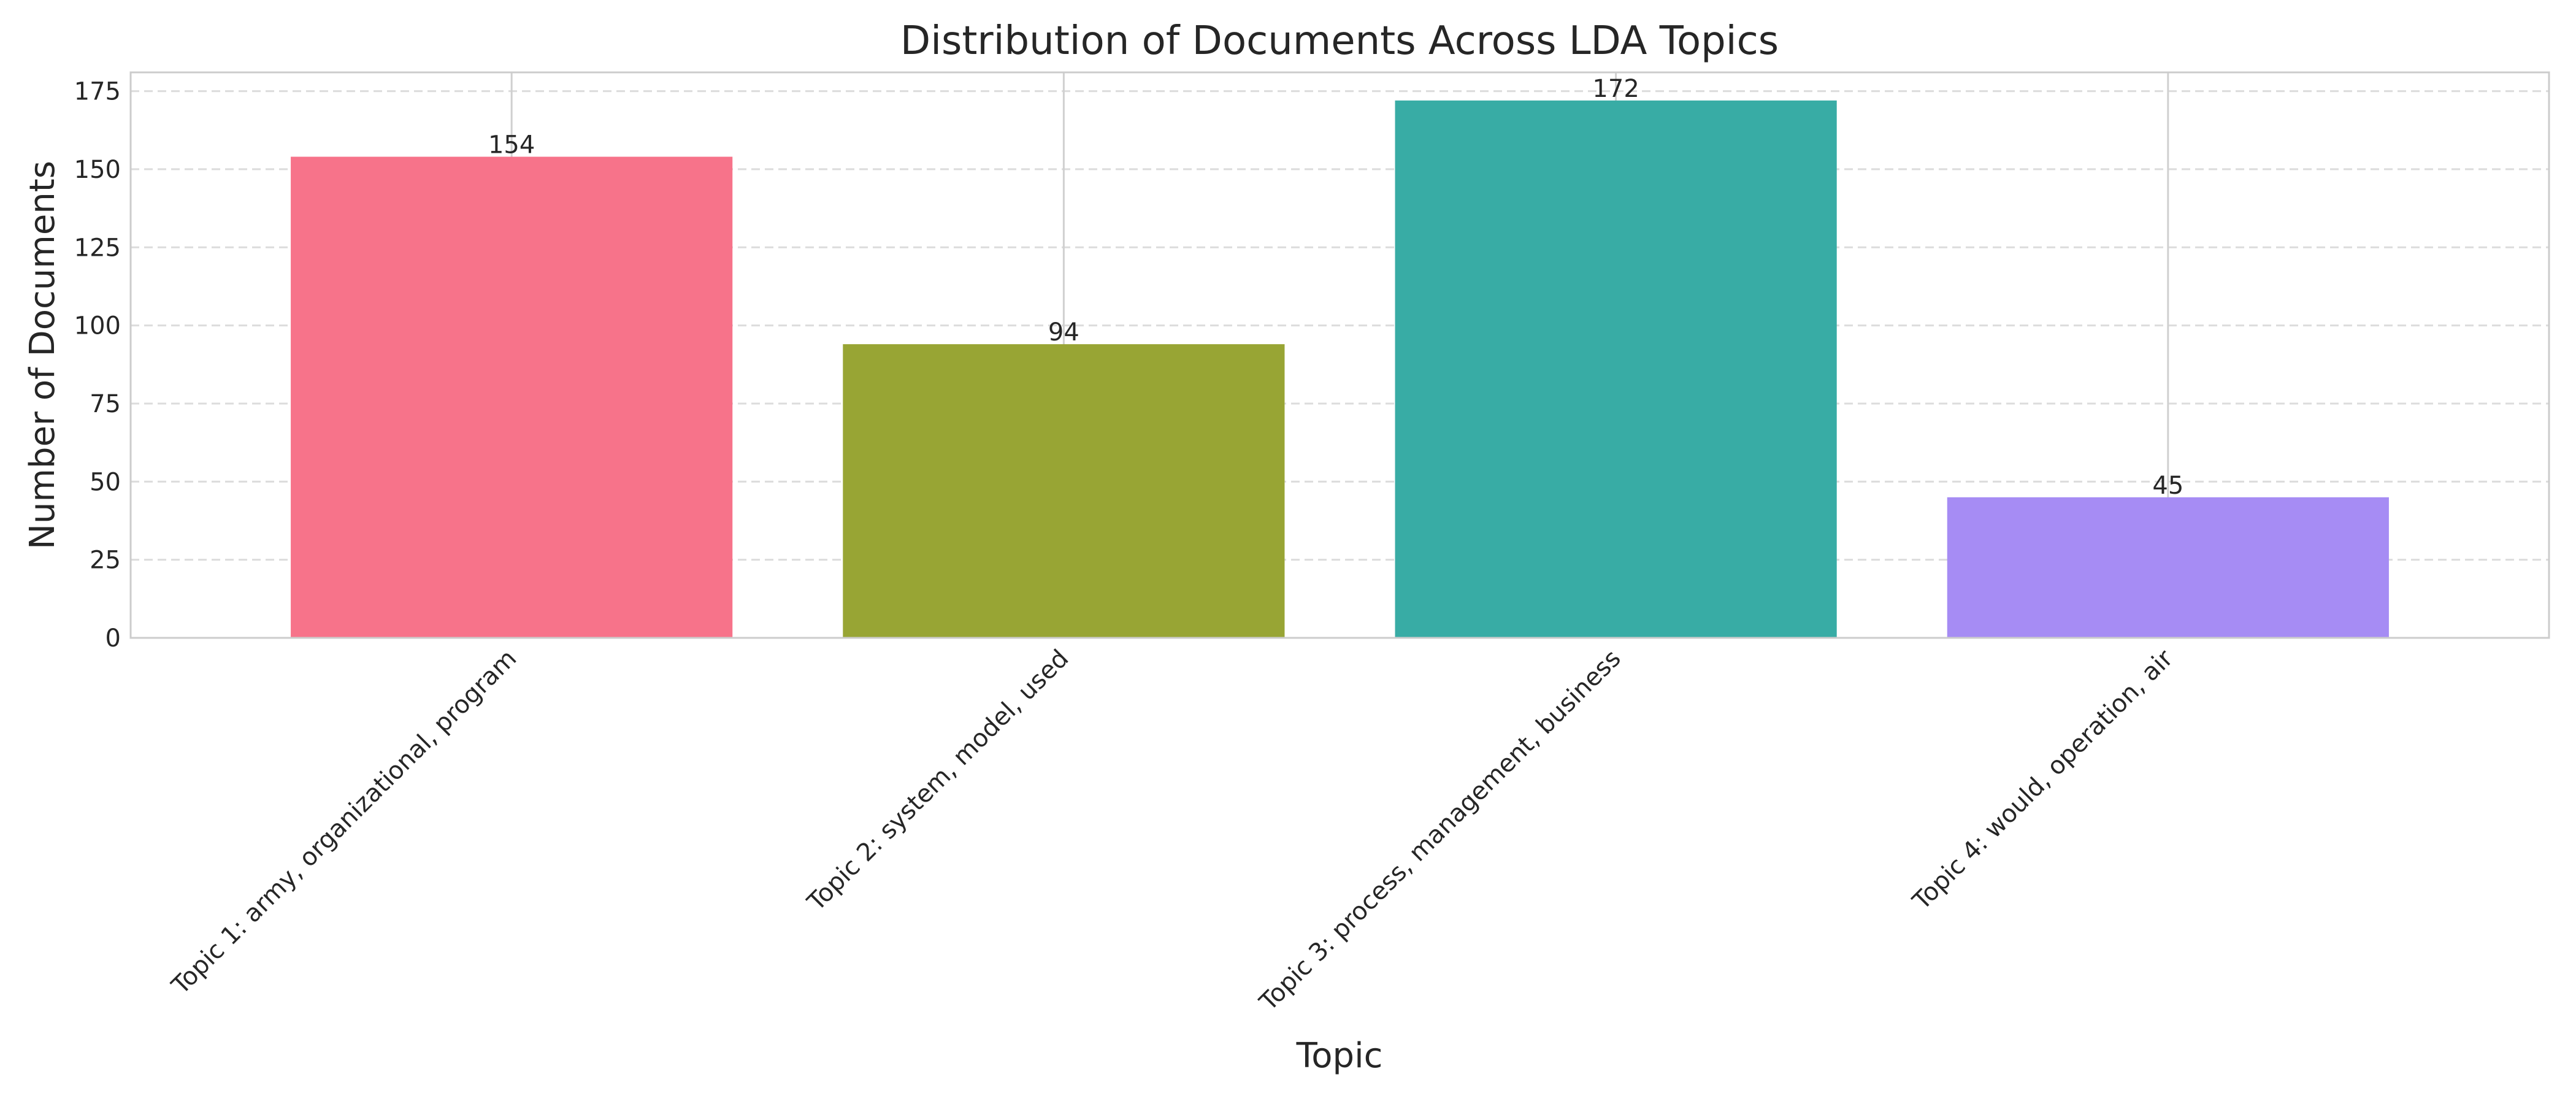 The image size is (2576, 1104). Describe the element at coordinates (97, 248) in the screenshot. I see `y-tick-label: 125` at that location.